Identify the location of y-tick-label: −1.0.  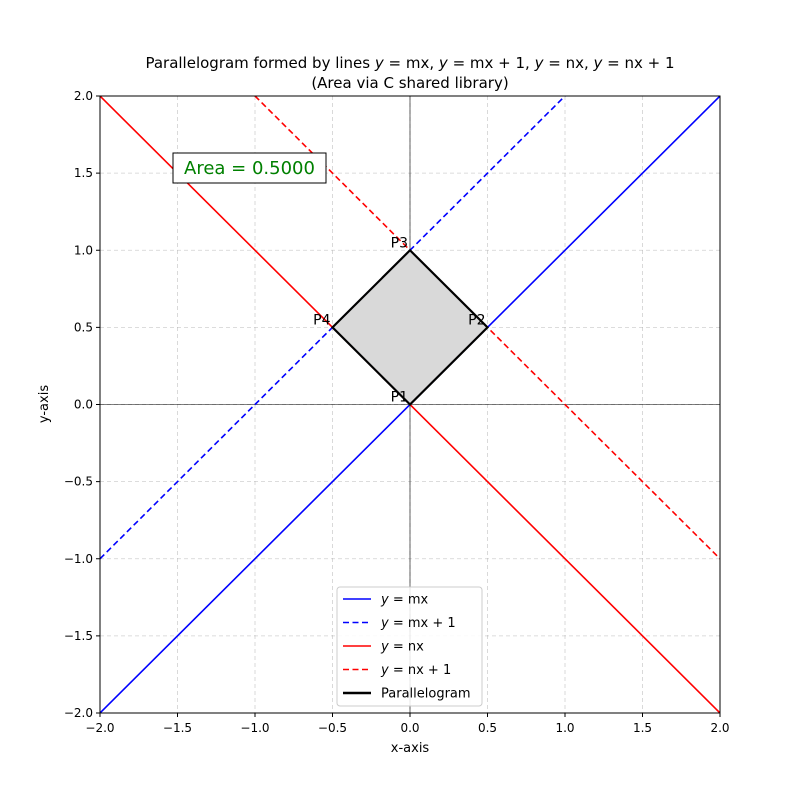
(78, 559).